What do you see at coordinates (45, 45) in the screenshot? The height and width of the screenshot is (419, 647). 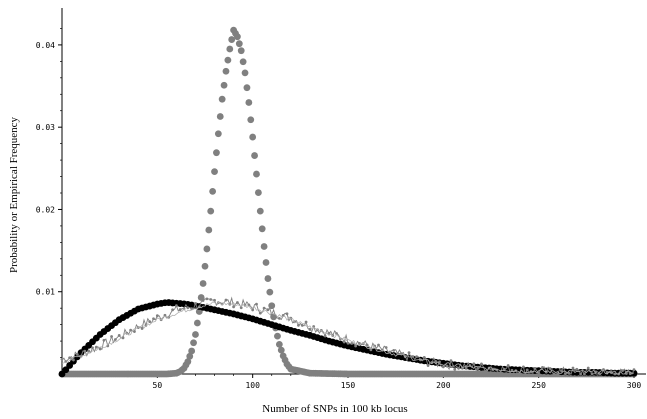 I see `y-tick-label: 0.04` at bounding box center [45, 45].